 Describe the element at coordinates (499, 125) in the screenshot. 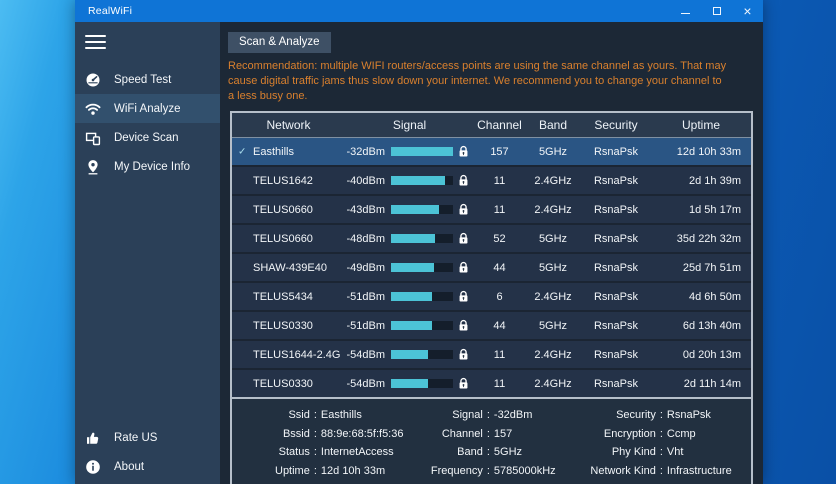

I see `column-header-channel: Channel` at that location.